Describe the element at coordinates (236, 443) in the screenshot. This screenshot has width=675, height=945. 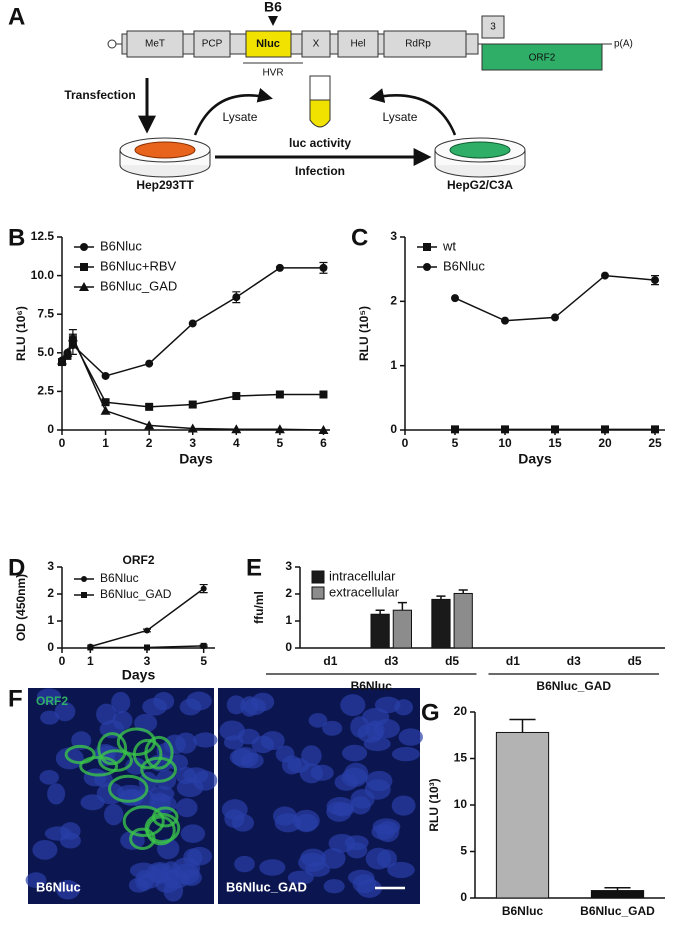
I see `x-tick-label: 4` at that location.